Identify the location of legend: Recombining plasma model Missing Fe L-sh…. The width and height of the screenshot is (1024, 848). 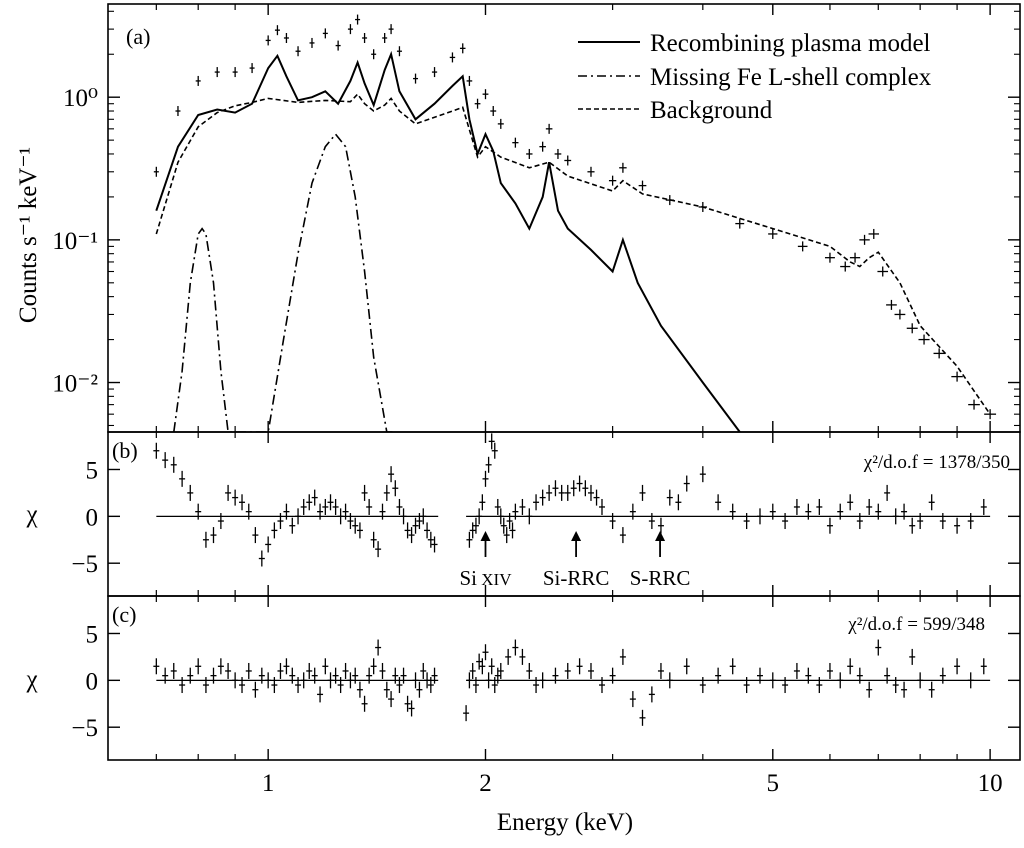
(755, 77).